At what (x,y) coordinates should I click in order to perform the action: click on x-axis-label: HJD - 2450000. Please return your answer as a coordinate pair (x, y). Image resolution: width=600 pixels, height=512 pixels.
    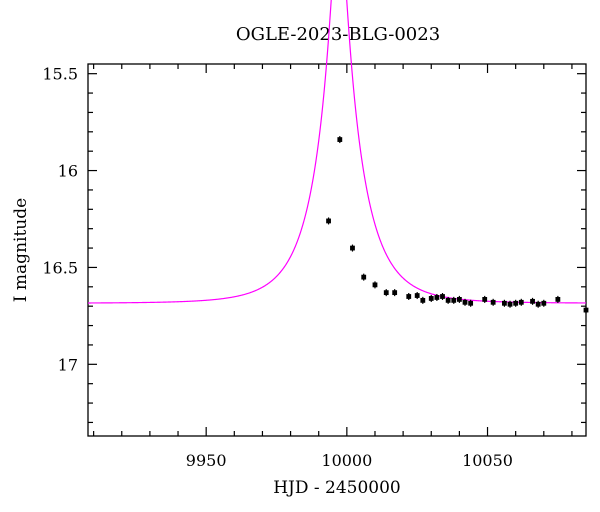
    Looking at the image, I should click on (337, 488).